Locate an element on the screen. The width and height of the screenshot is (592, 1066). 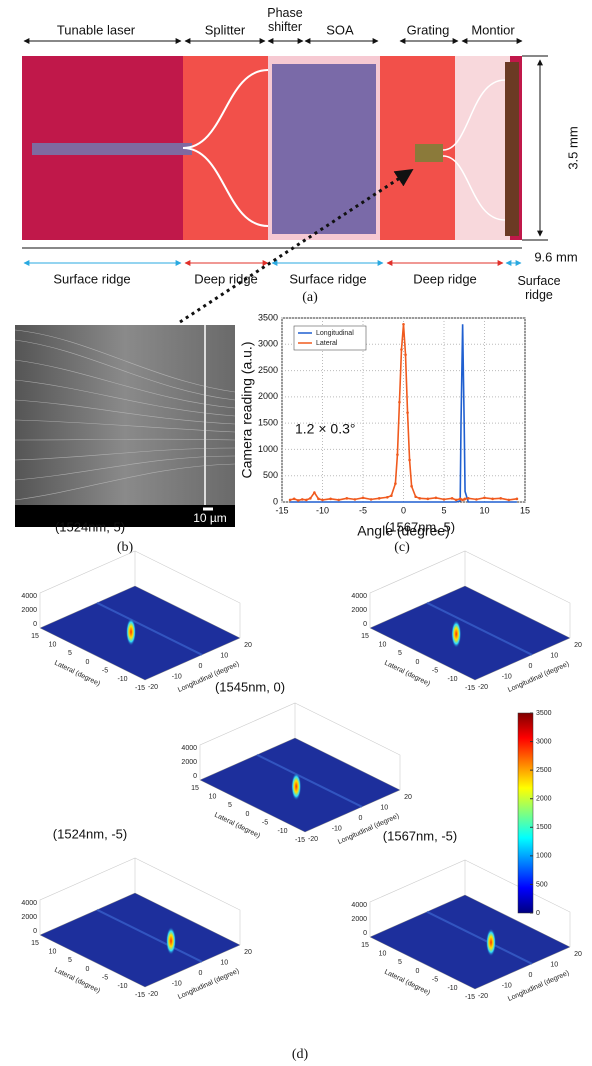
region-label: Deep ridge is located at coordinates (445, 278).